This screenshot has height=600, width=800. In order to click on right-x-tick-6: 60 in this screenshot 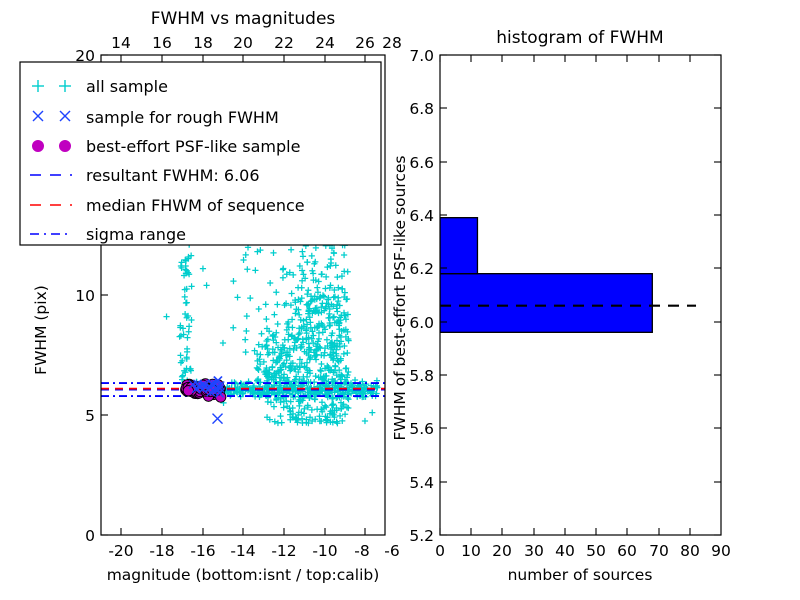, I will do `click(627, 551)`.